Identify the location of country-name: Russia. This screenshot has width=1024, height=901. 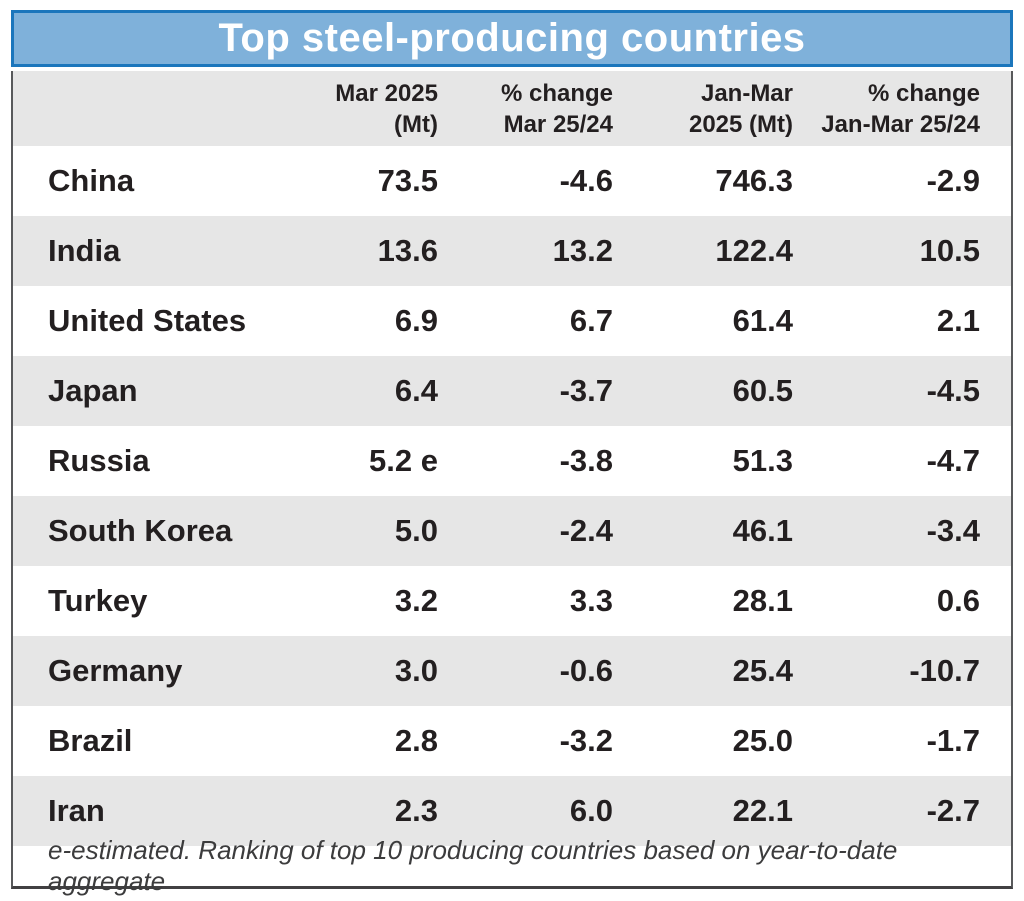
(99, 460).